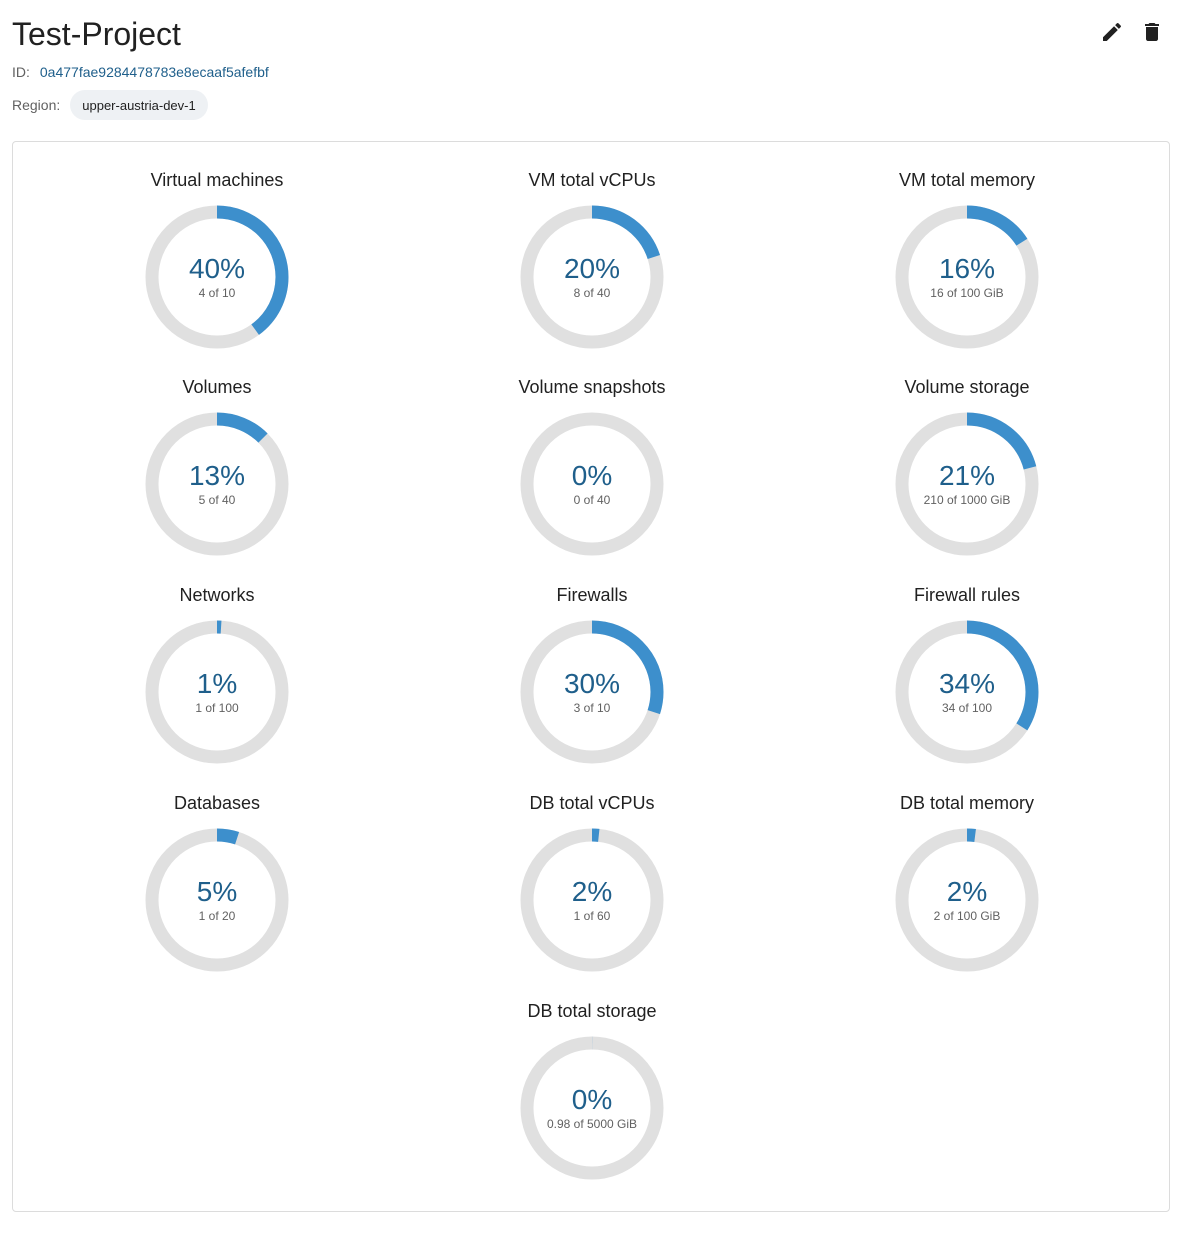 The height and width of the screenshot is (1234, 1184). Describe the element at coordinates (217, 708) in the screenshot. I see `gauge-detail: 1 of 100` at that location.